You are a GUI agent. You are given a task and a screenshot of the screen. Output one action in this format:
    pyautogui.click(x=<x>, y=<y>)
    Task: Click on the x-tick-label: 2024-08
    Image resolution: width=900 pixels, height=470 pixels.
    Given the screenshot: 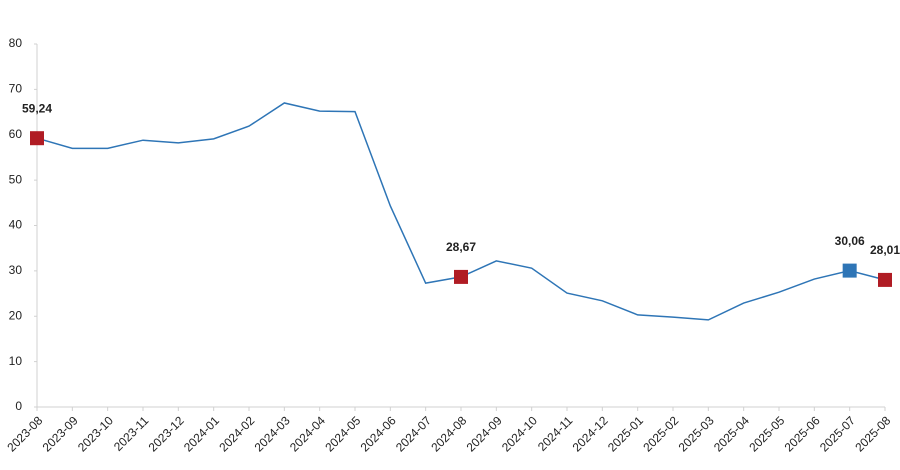 What is the action you would take?
    pyautogui.click(x=448, y=433)
    